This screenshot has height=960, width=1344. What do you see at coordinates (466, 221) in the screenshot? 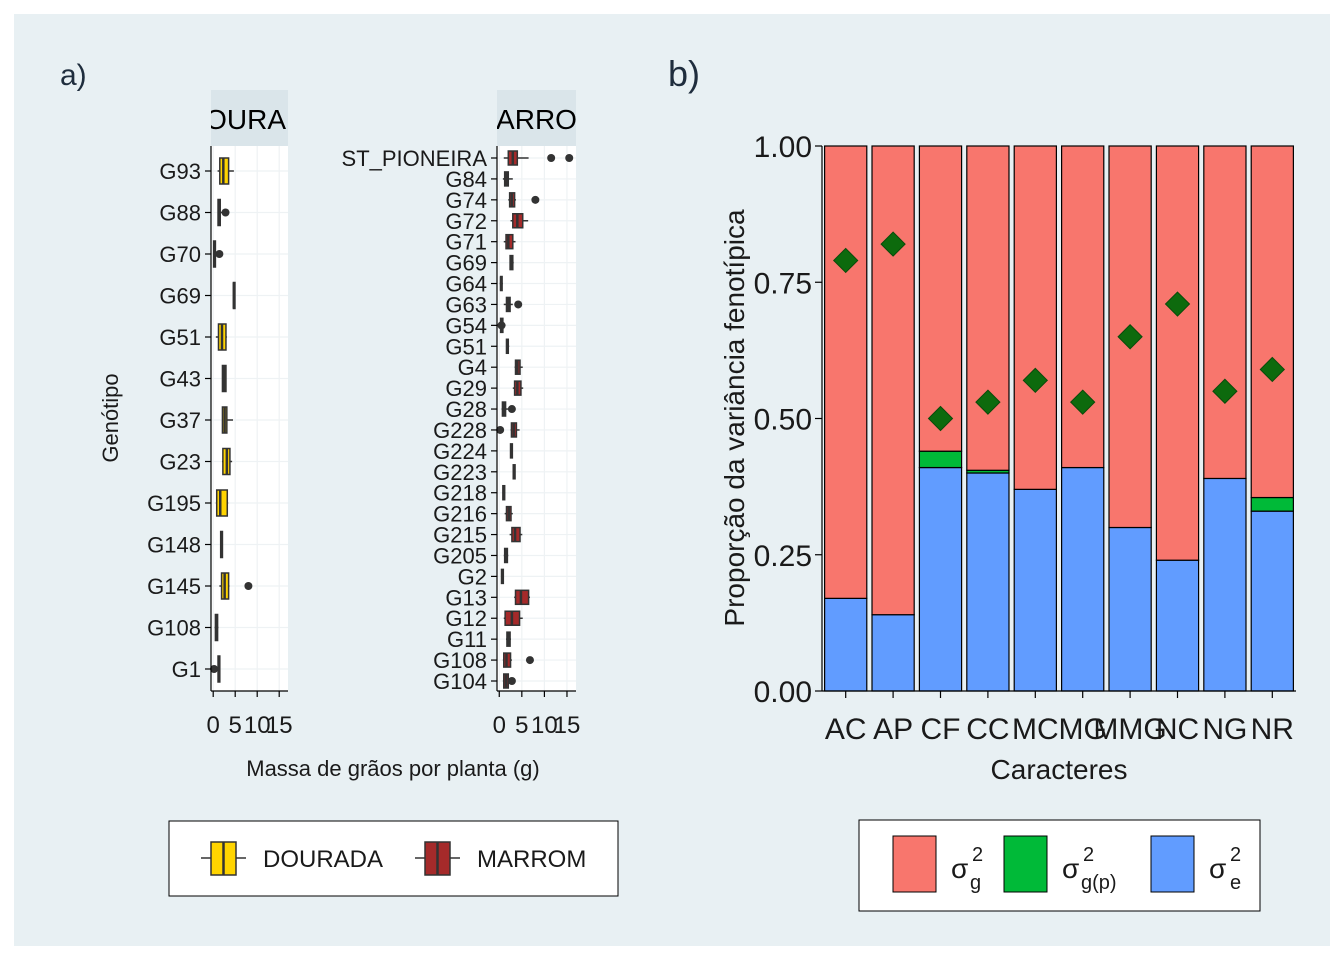
I see `y-tick-label: G72` at bounding box center [466, 221].